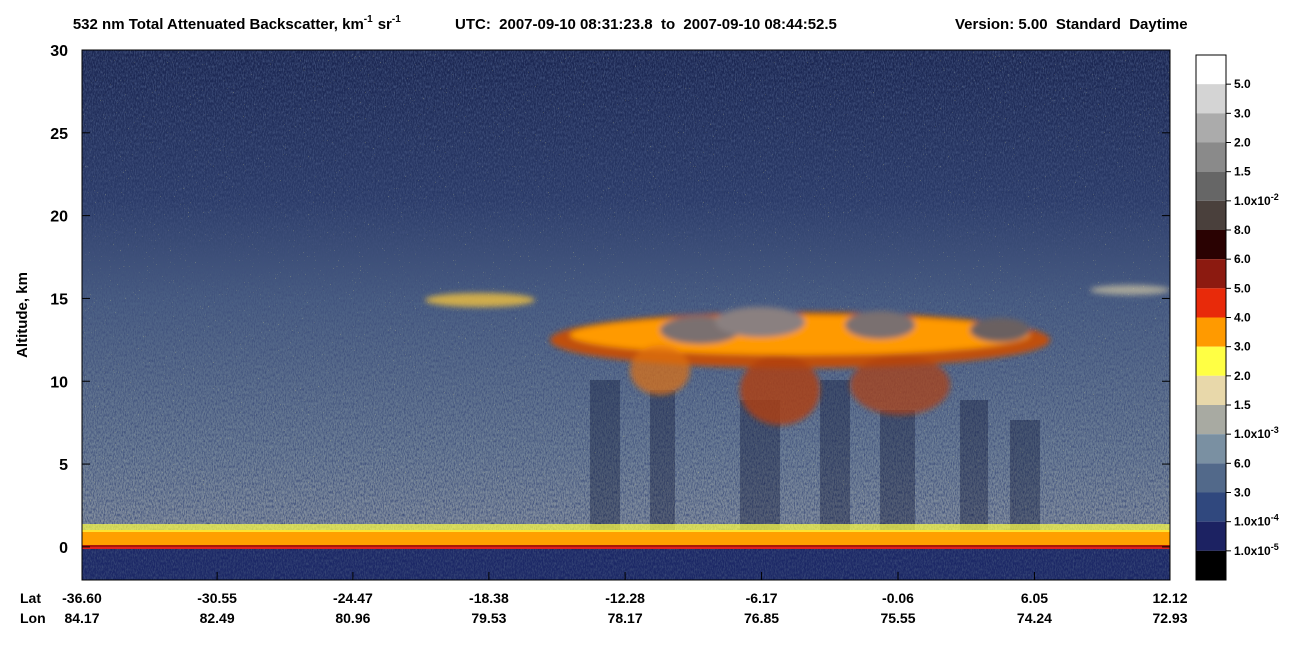 The width and height of the screenshot is (1300, 672). I want to click on lat-tick-label: 12.12, so click(1169, 598).